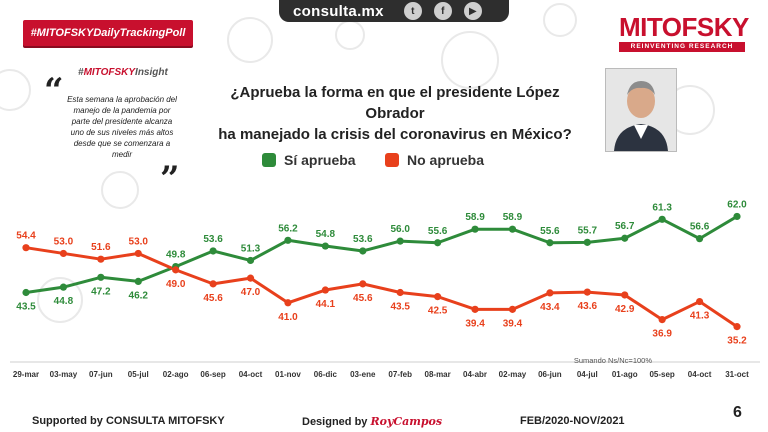 The height and width of the screenshot is (432, 768). I want to click on footer-designer: RoyCampos, so click(406, 421).